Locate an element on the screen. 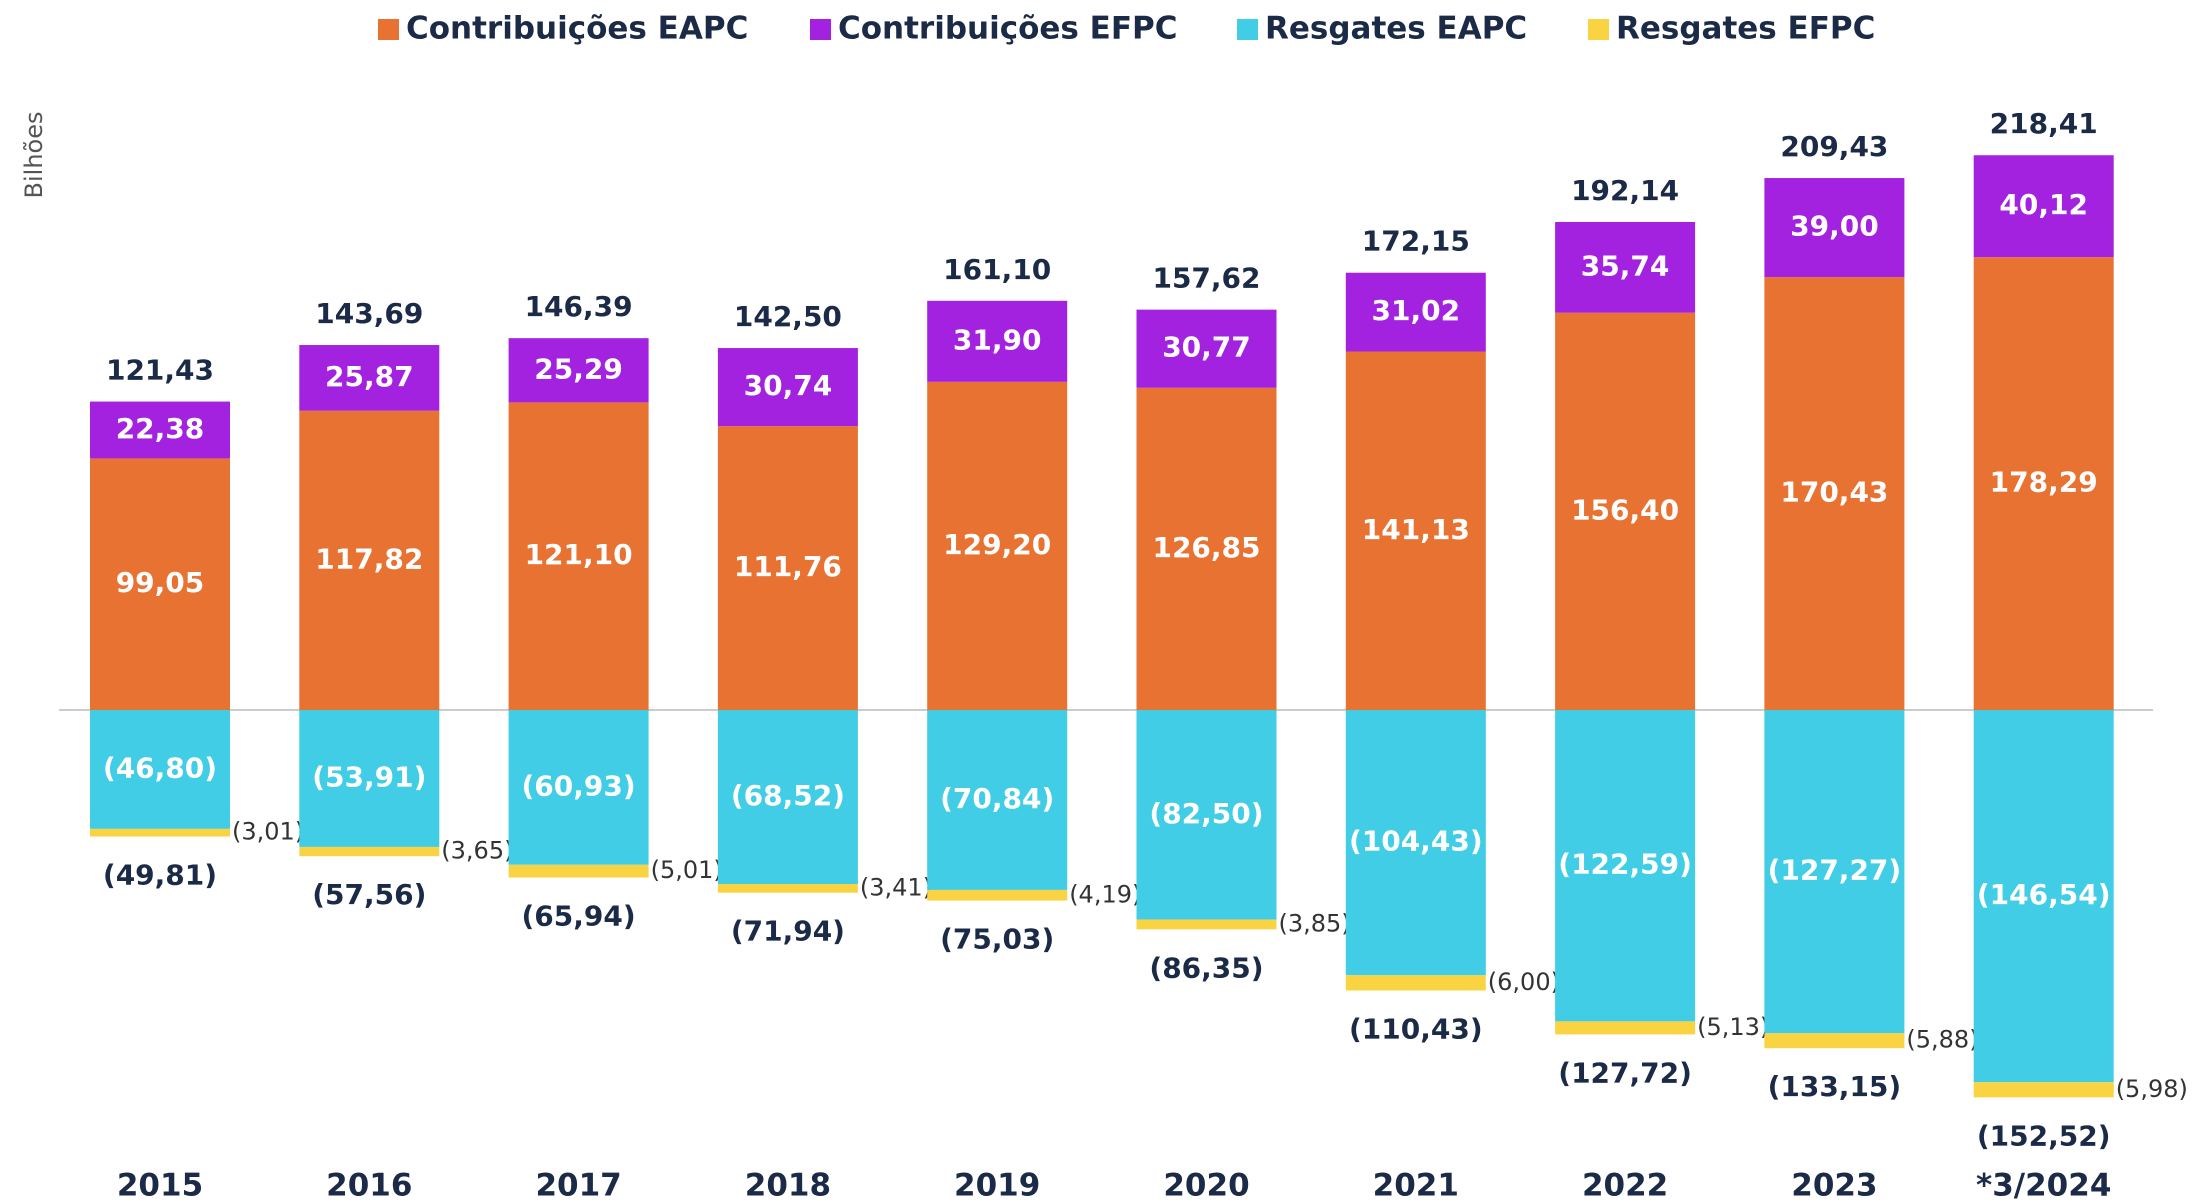  data-label: 99,05 is located at coordinates (160, 582).